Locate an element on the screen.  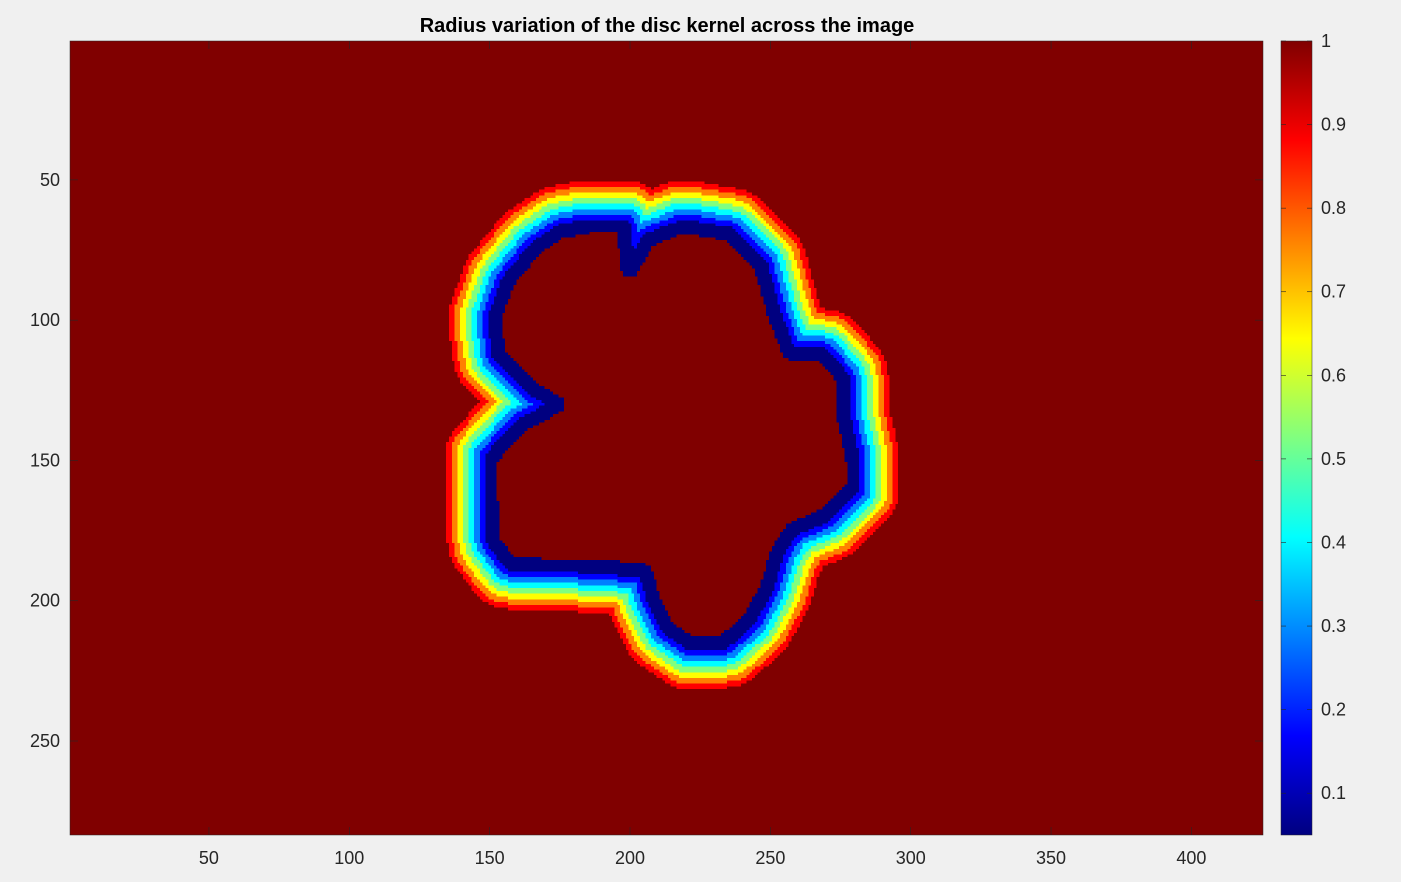
x-tick-label: 150 is located at coordinates (490, 858).